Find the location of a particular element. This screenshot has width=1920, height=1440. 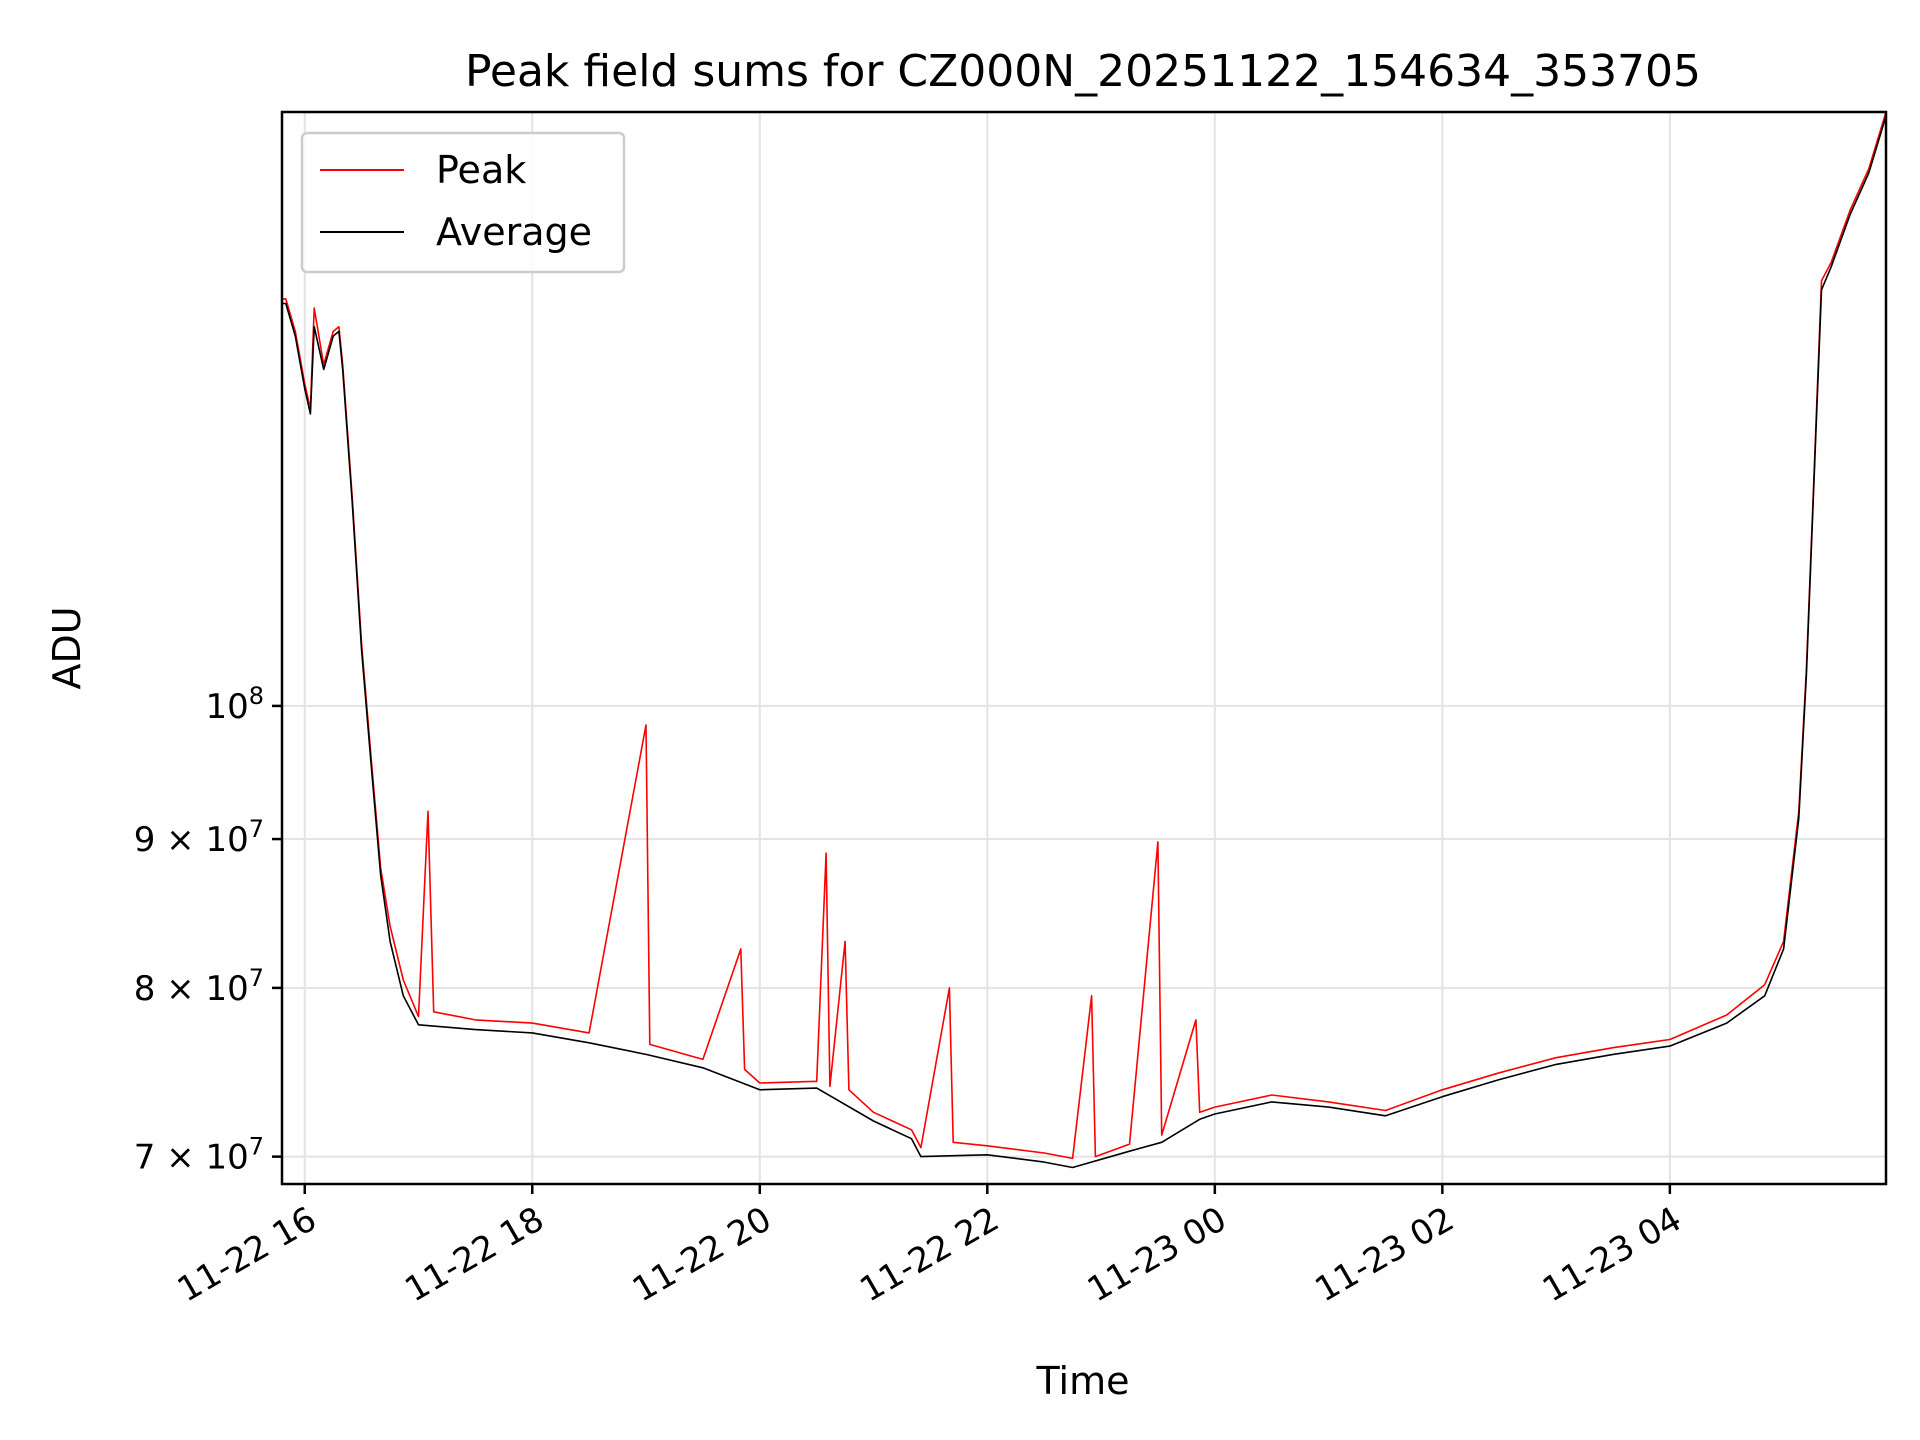

y-tick-label: 9 × 107 is located at coordinates (199, 837).